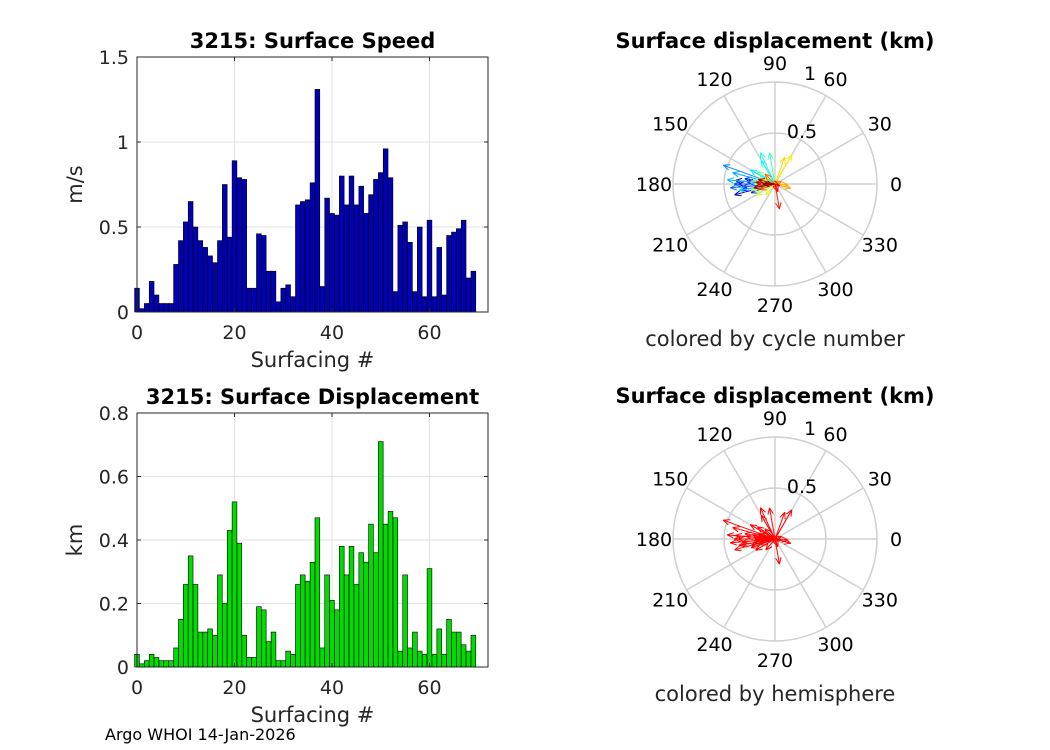 Image resolution: width=1050 pixels, height=750 pixels. I want to click on y-tick-label: 0.6, so click(114, 478).